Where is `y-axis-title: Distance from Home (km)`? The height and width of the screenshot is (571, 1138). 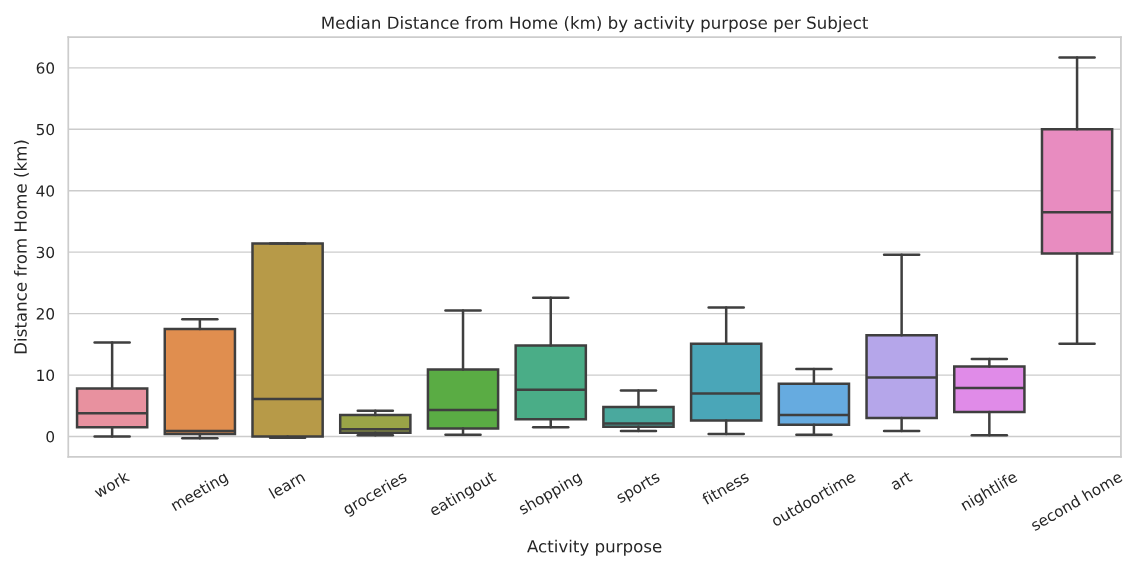
y-axis-title: Distance from Home (km) is located at coordinates (21, 247).